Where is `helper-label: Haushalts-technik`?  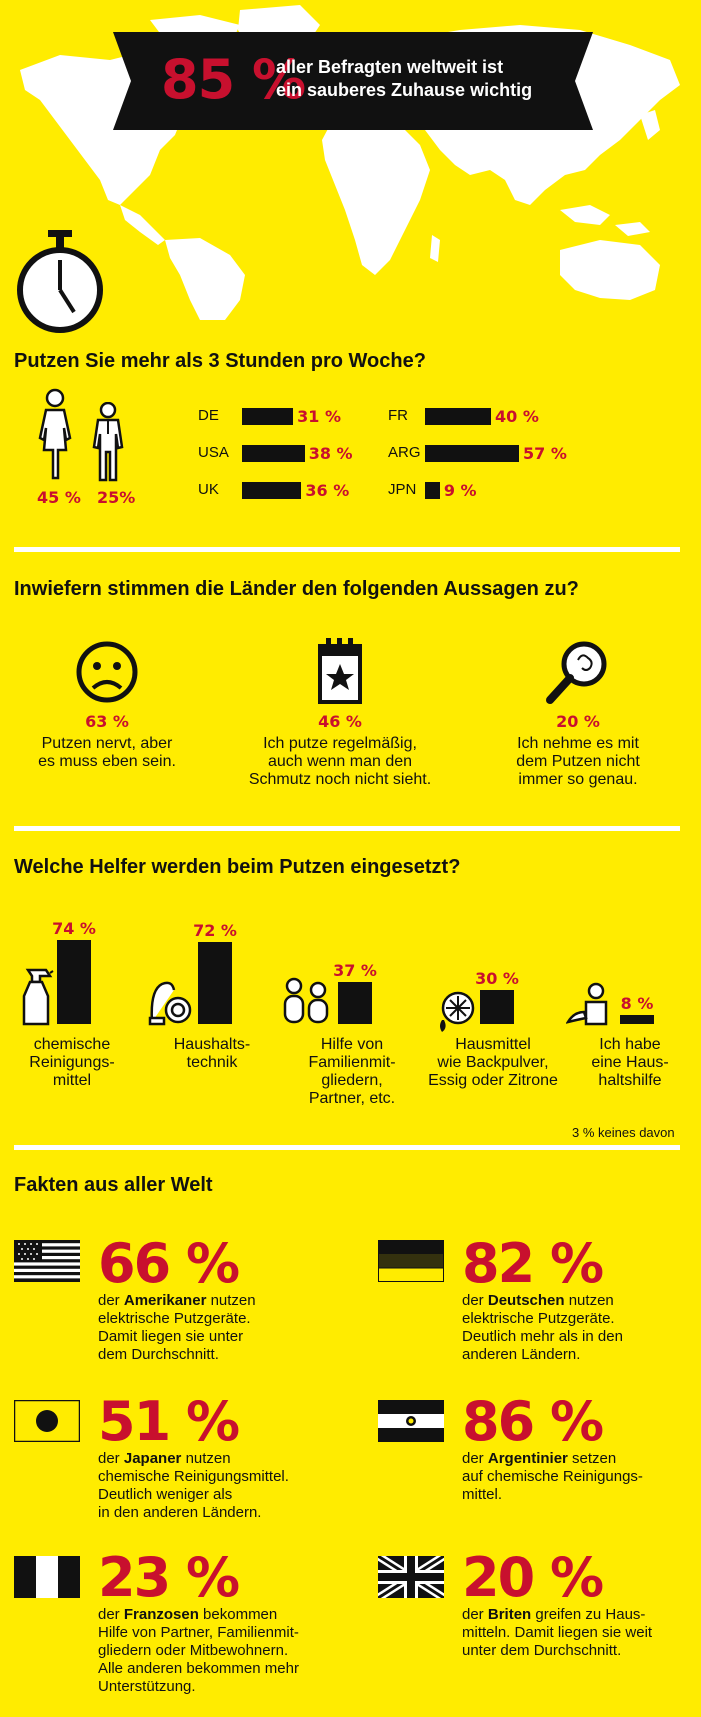 helper-label: Haushalts-technik is located at coordinates (212, 1054).